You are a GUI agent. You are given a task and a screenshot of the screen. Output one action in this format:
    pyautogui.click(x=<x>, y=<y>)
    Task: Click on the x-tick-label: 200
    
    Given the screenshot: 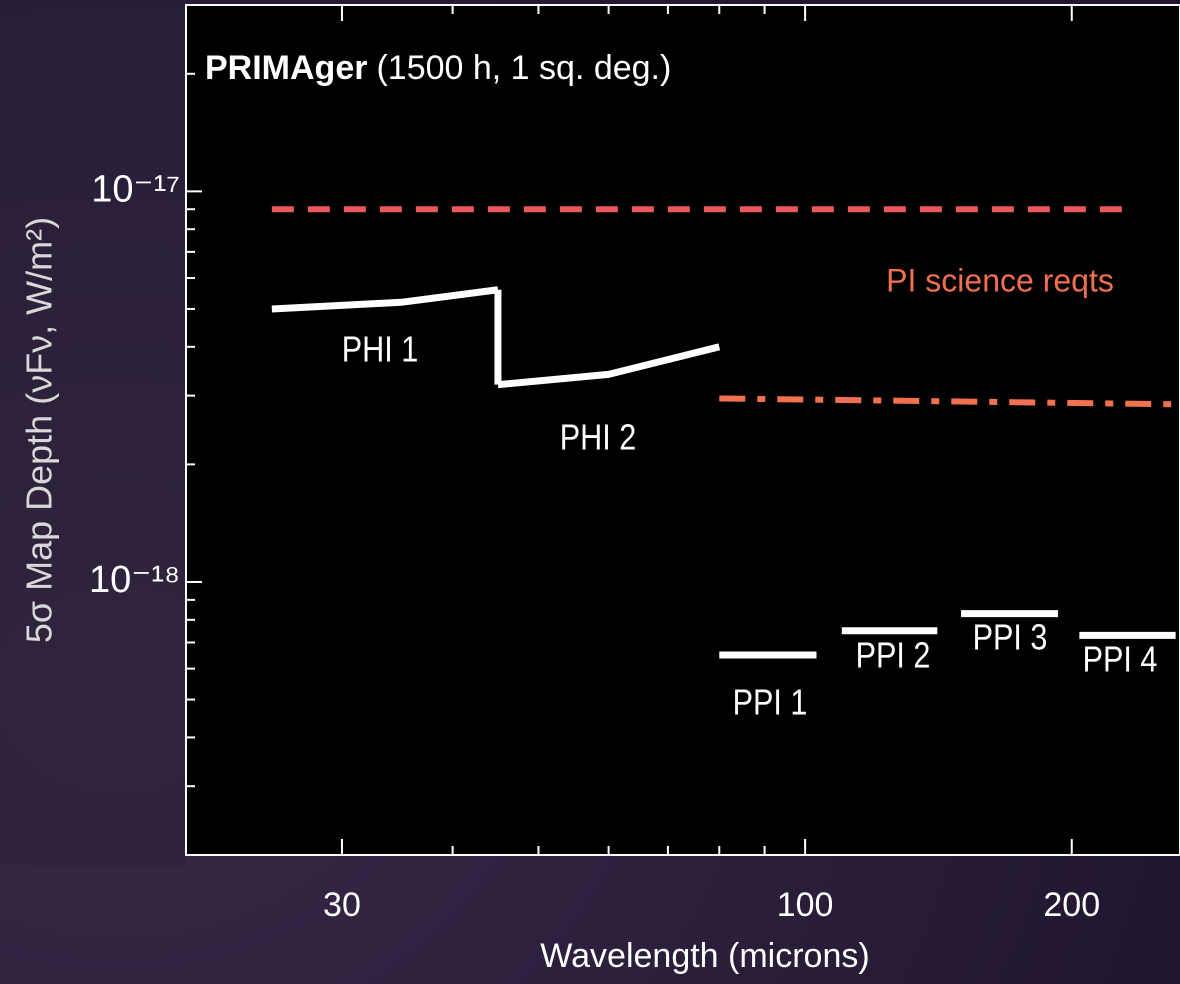 What is the action you would take?
    pyautogui.click(x=1071, y=905)
    